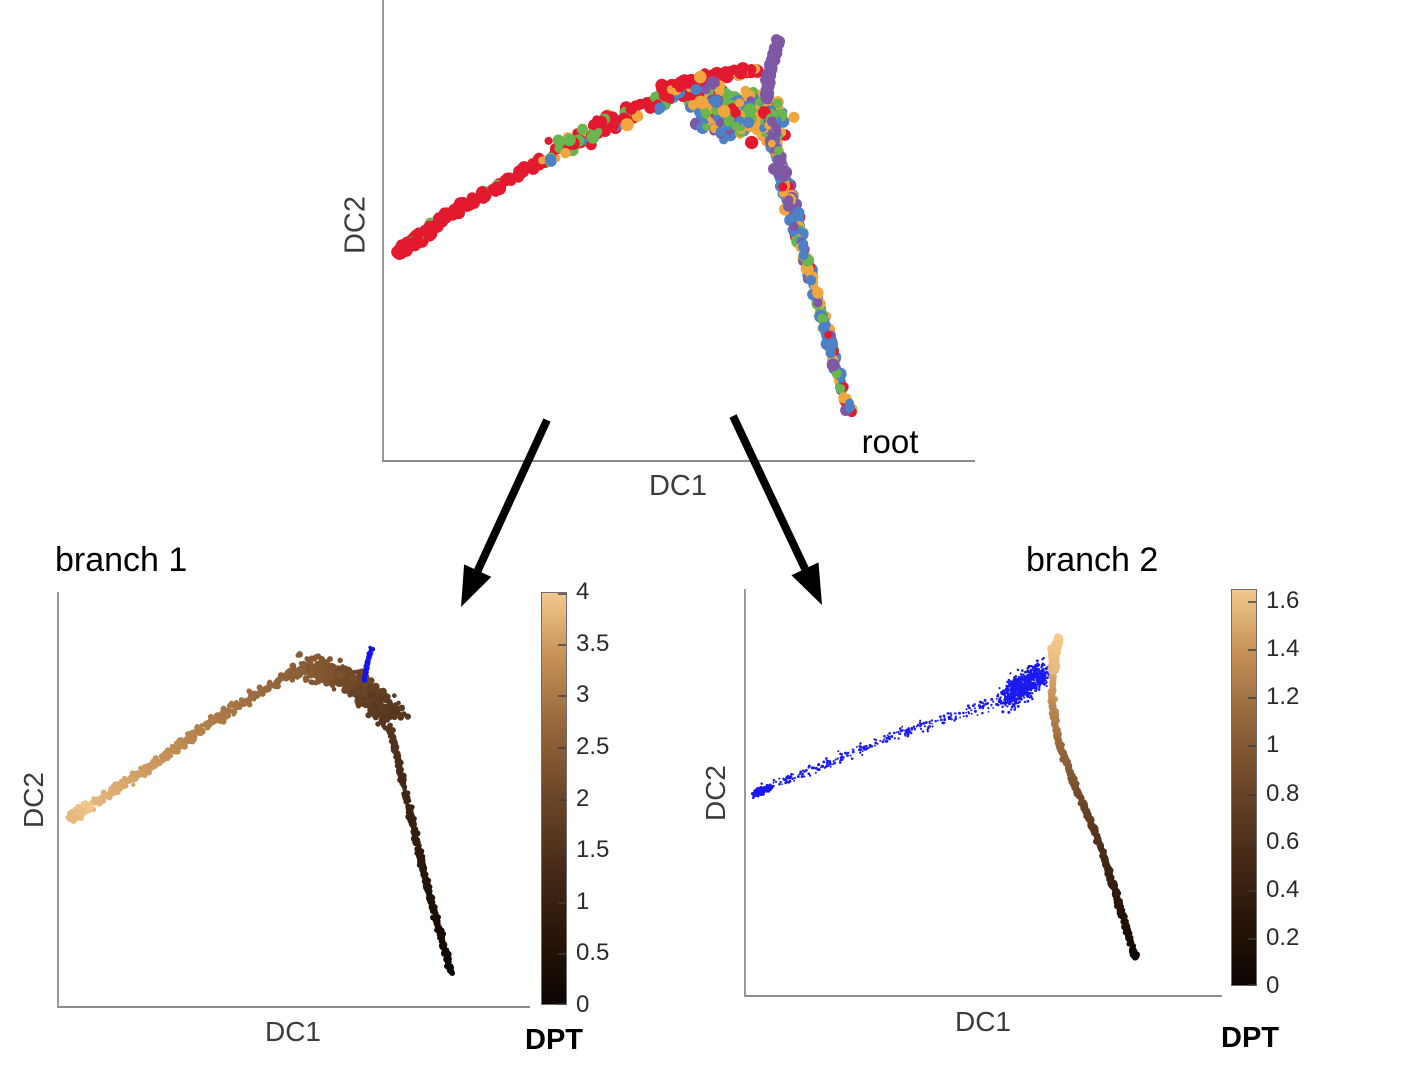 This screenshot has height=1082, width=1410. I want to click on colorbar-tick-label: 2, so click(583, 798).